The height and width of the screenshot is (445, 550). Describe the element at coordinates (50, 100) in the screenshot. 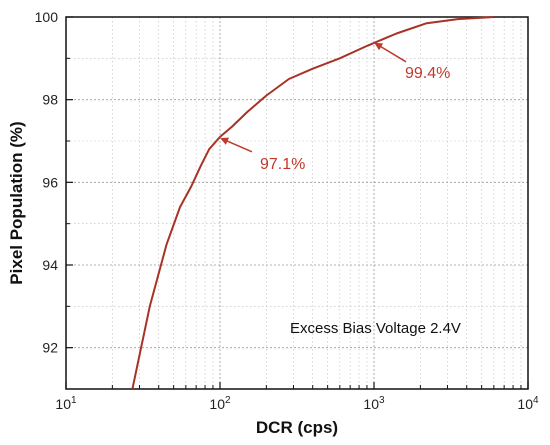

I see `y-tick-label: 98` at that location.